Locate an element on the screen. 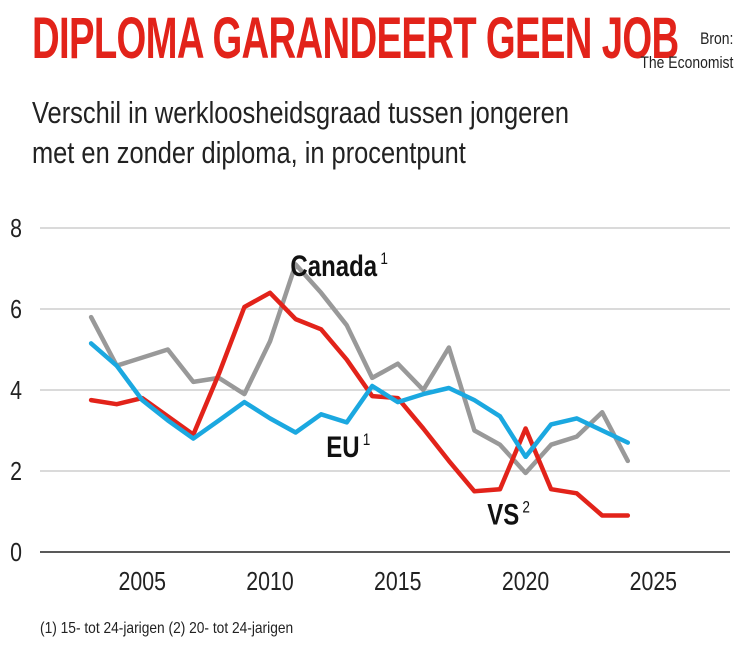 This screenshot has width=747, height=649. x-axis-tick-labels: 2005 2010 2015 2020 2025 is located at coordinates (398, 582).